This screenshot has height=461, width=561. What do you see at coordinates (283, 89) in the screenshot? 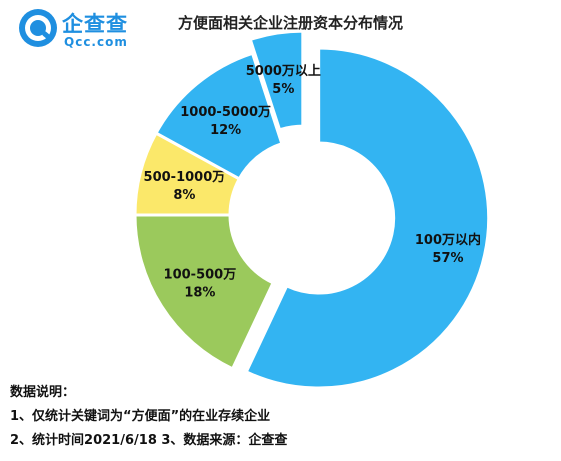
I see `slice-value-label: 5%` at bounding box center [283, 89].